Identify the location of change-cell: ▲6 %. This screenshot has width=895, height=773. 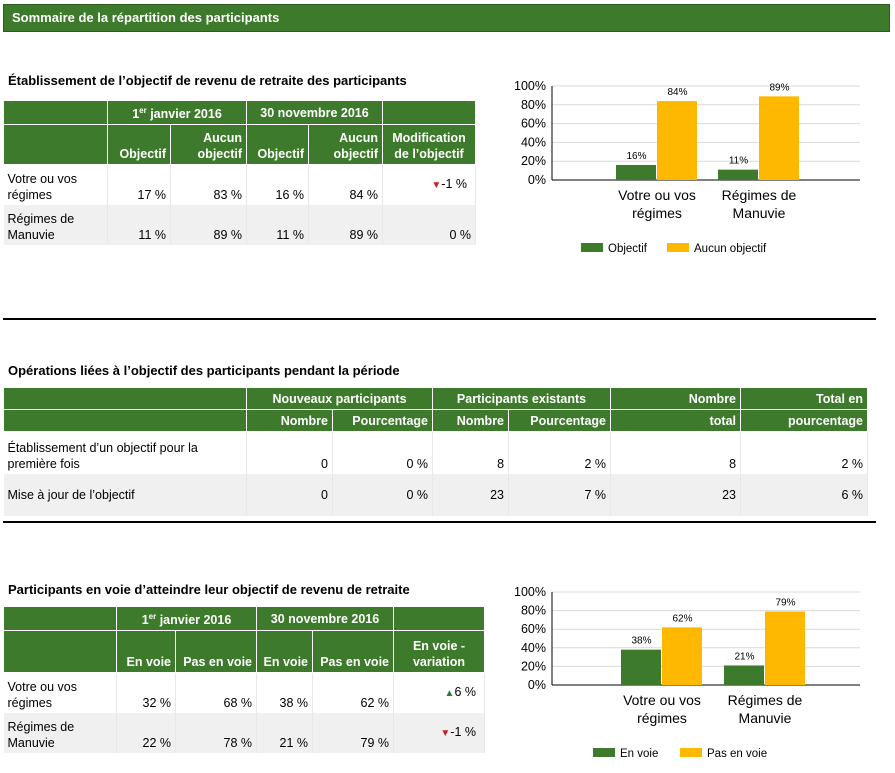
(439, 692).